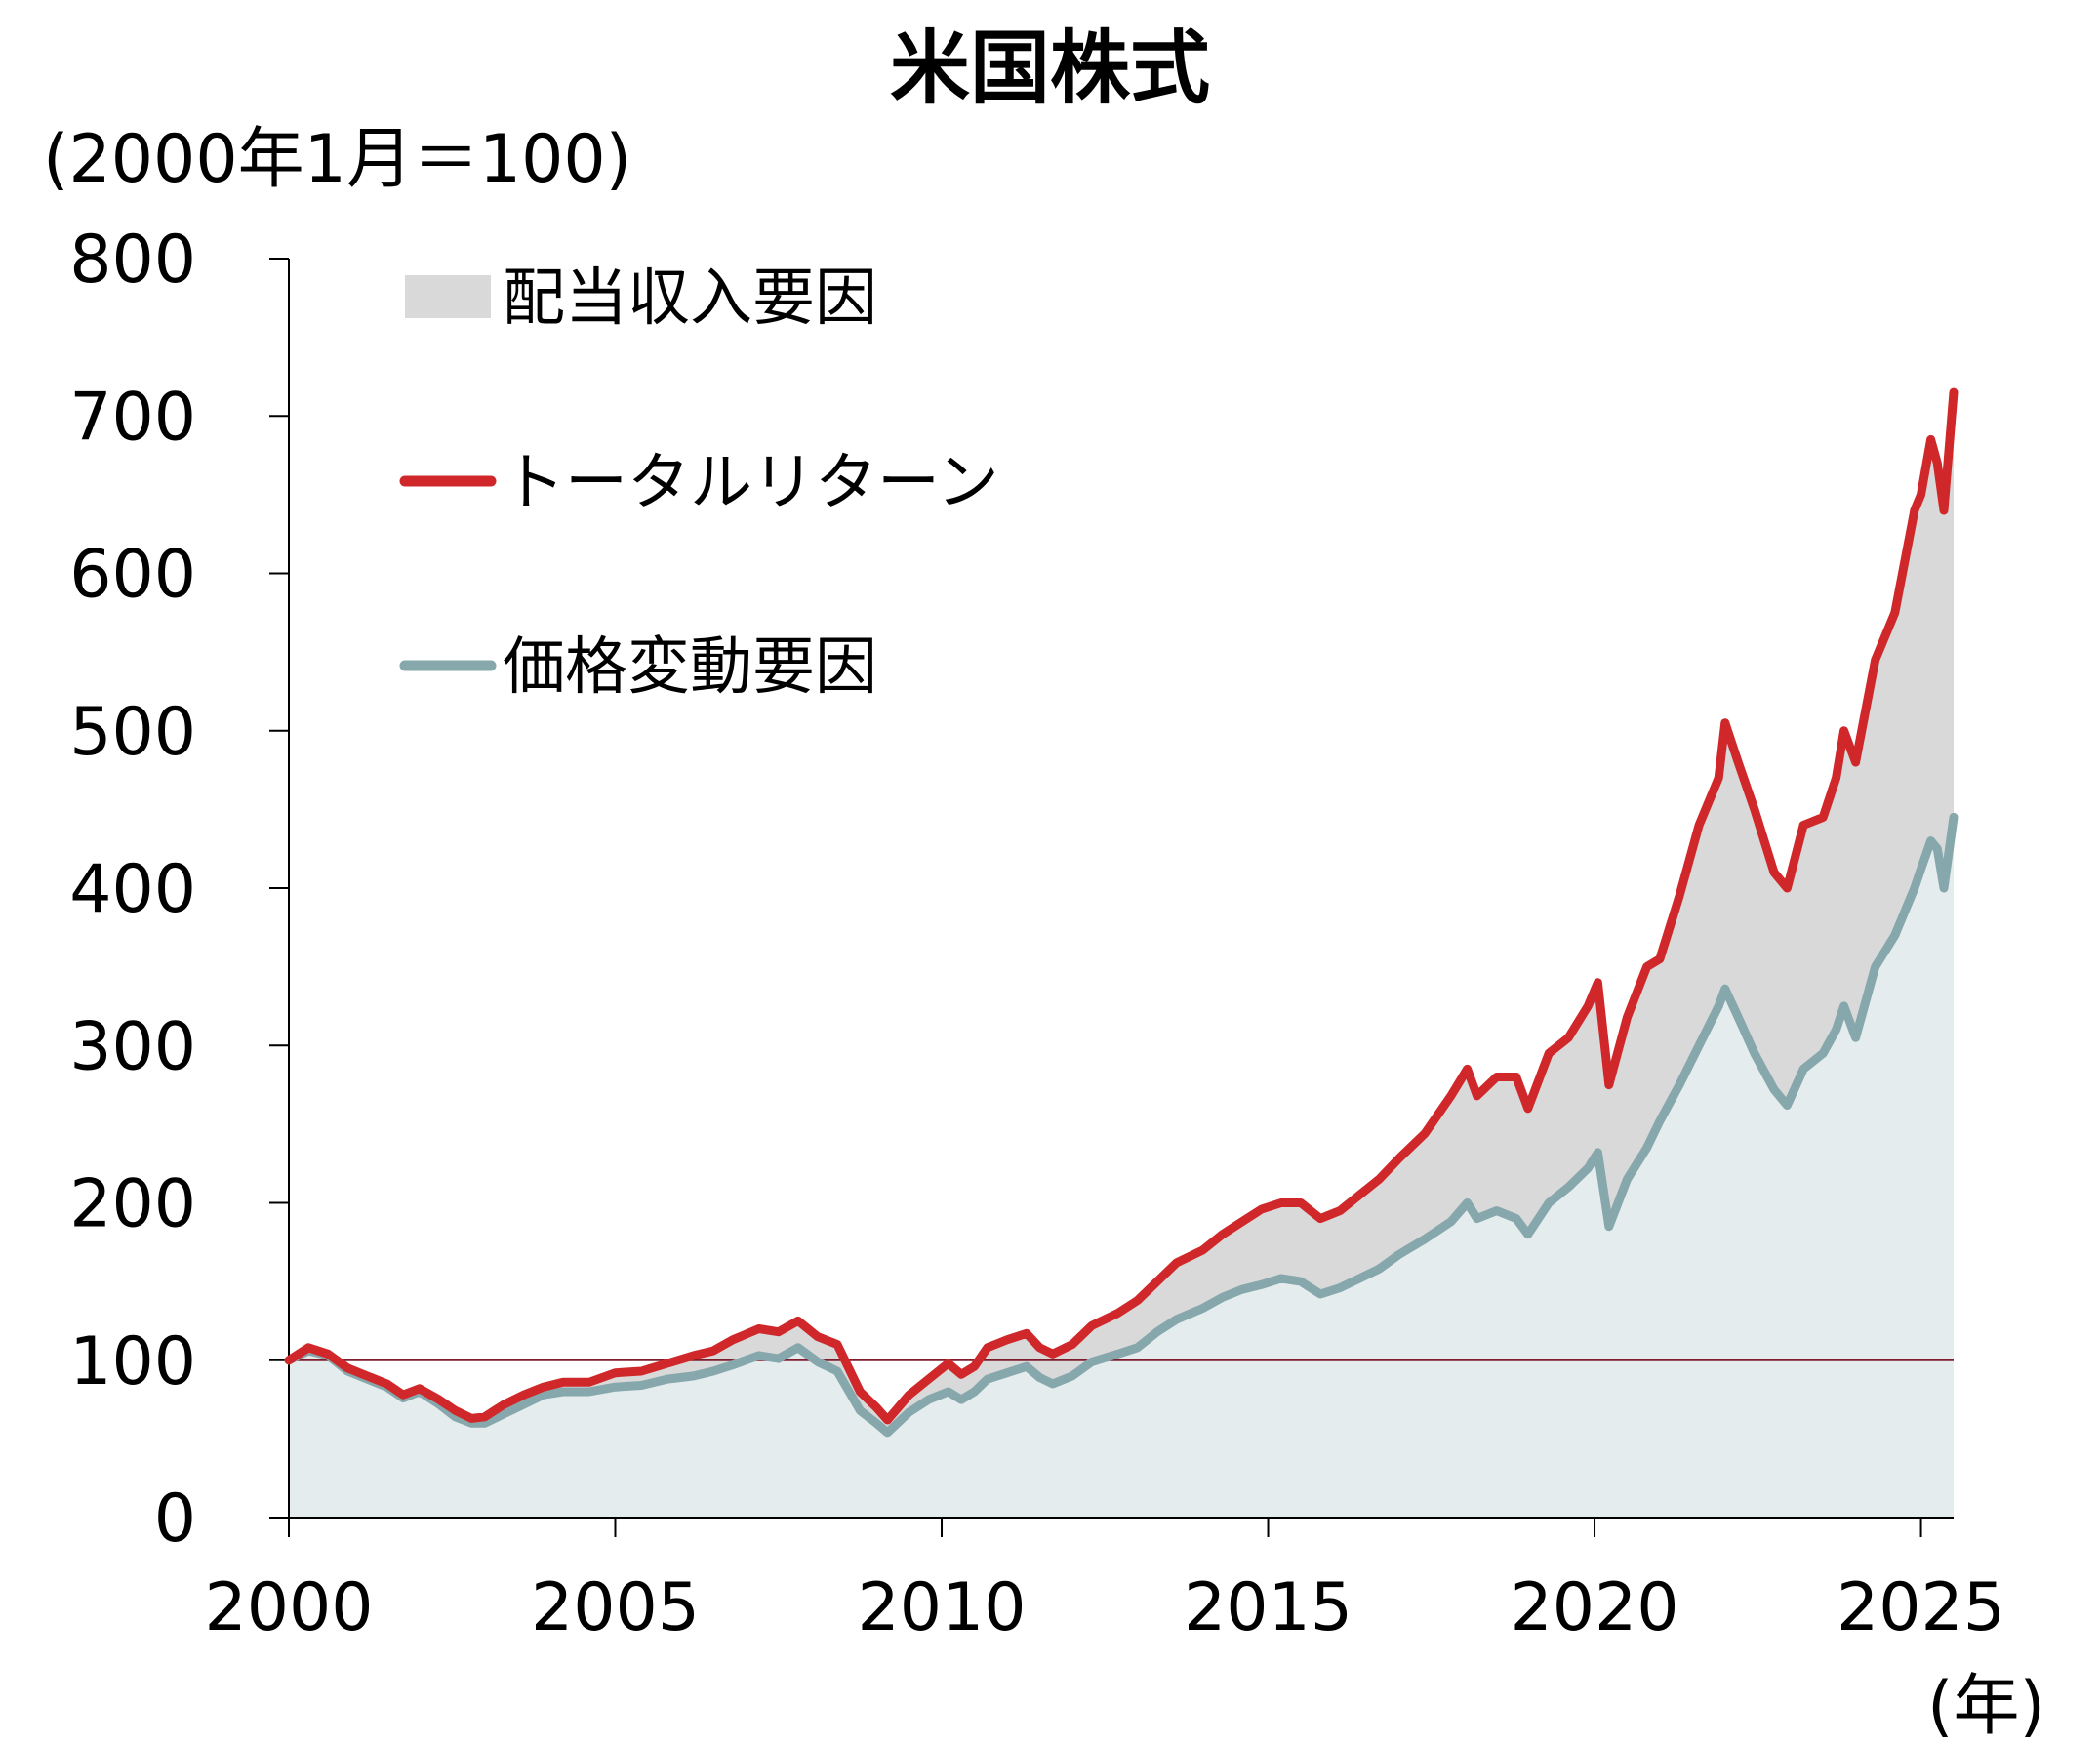 The height and width of the screenshot is (1745, 2100). I want to click on x-tick-label: 2020, so click(1595, 1607).